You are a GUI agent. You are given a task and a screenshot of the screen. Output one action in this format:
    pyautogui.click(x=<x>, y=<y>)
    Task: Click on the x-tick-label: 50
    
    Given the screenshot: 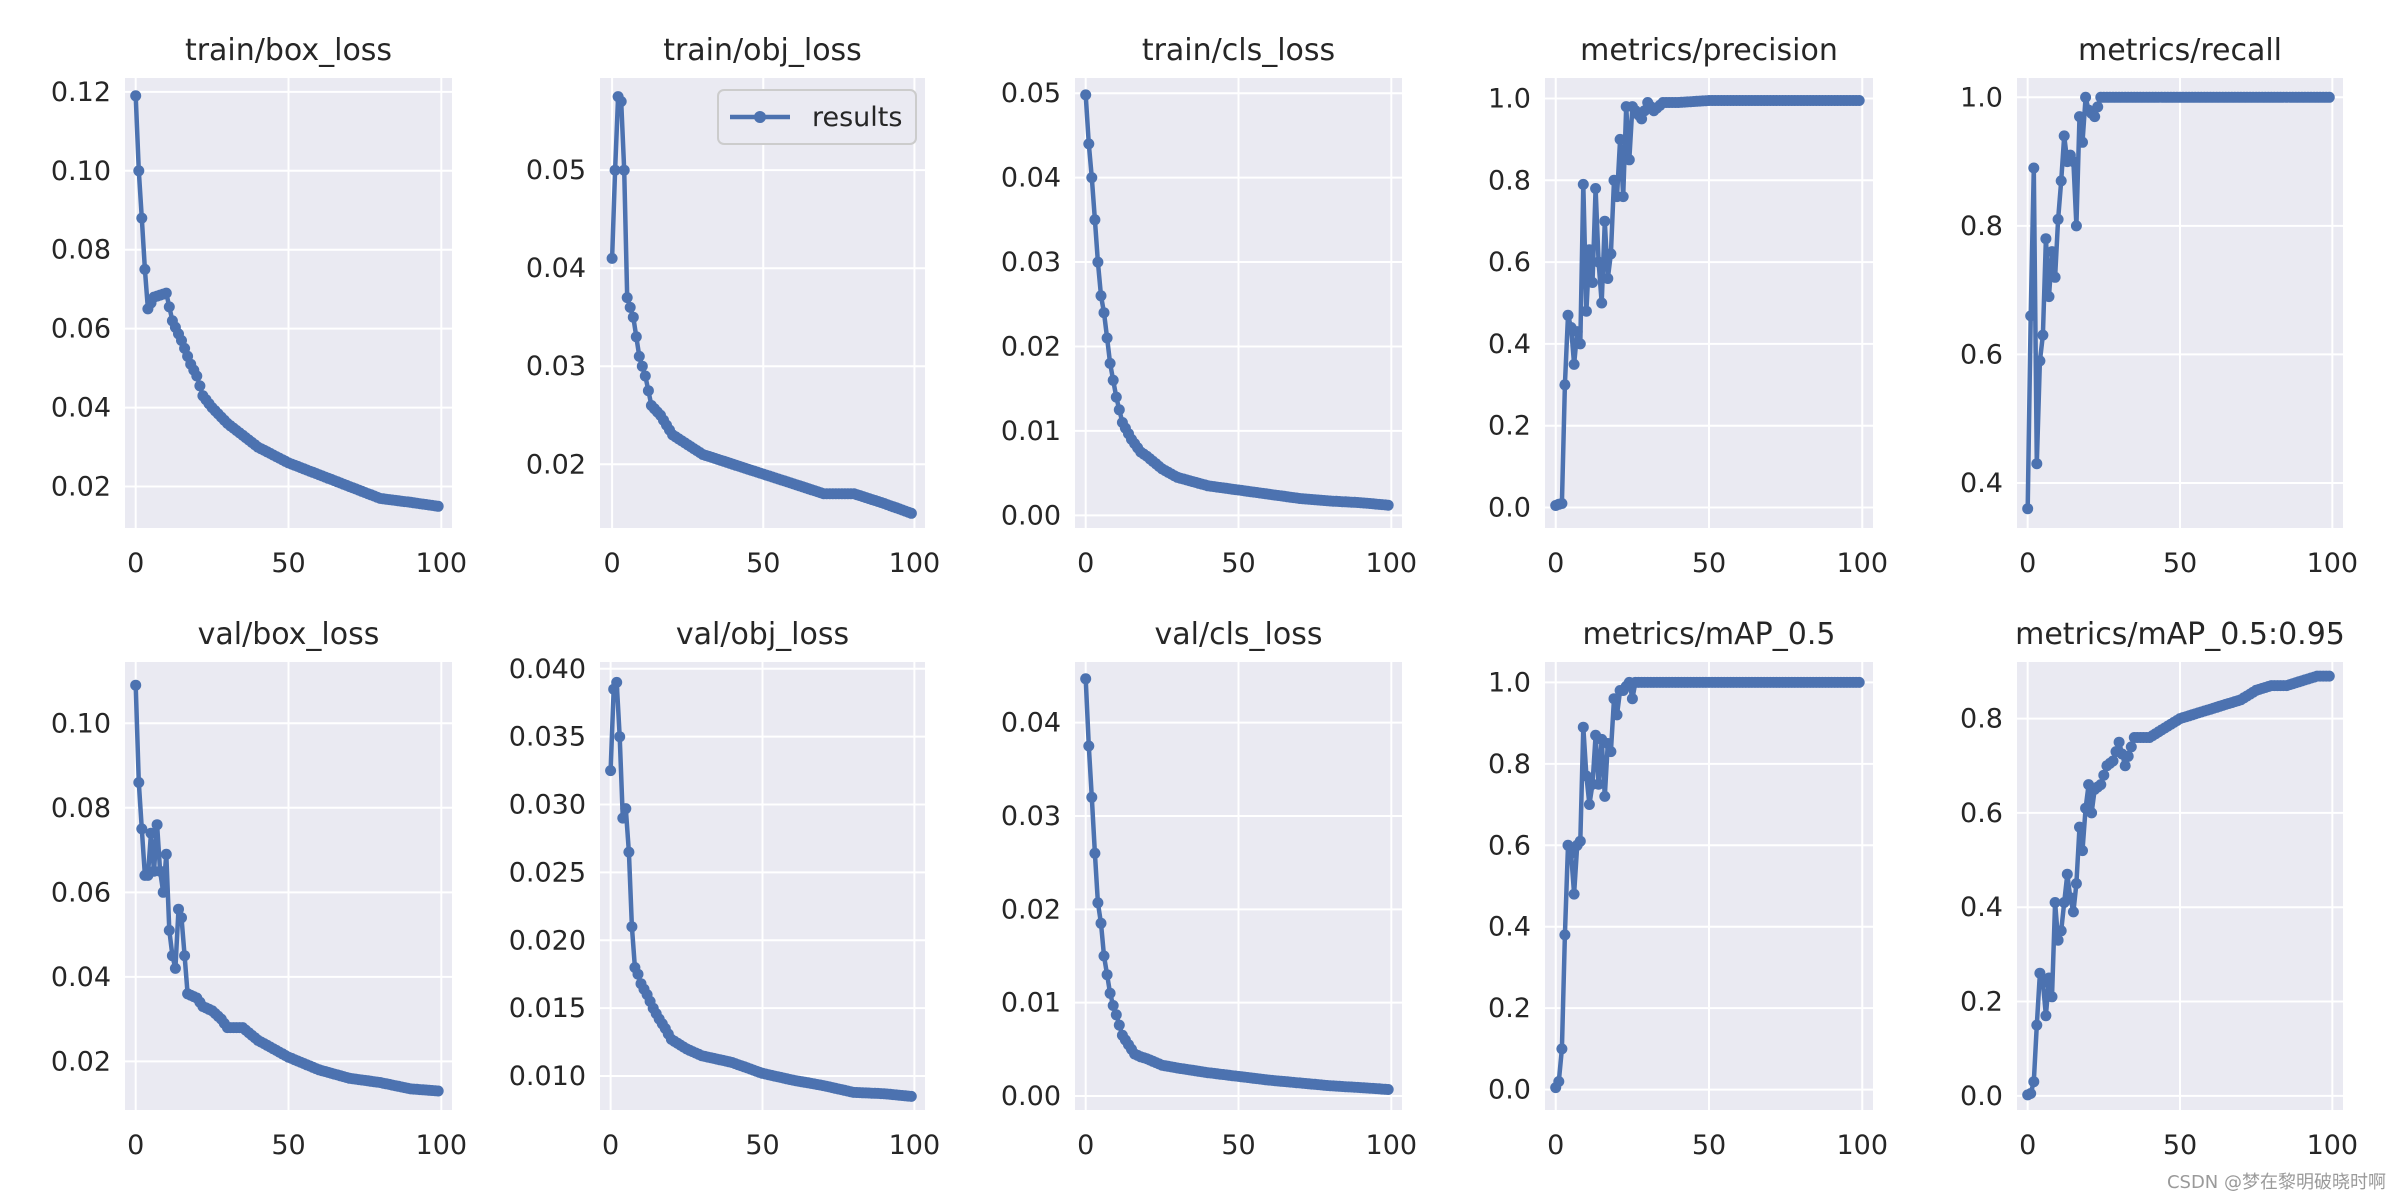 What is the action you would take?
    pyautogui.click(x=1709, y=1145)
    